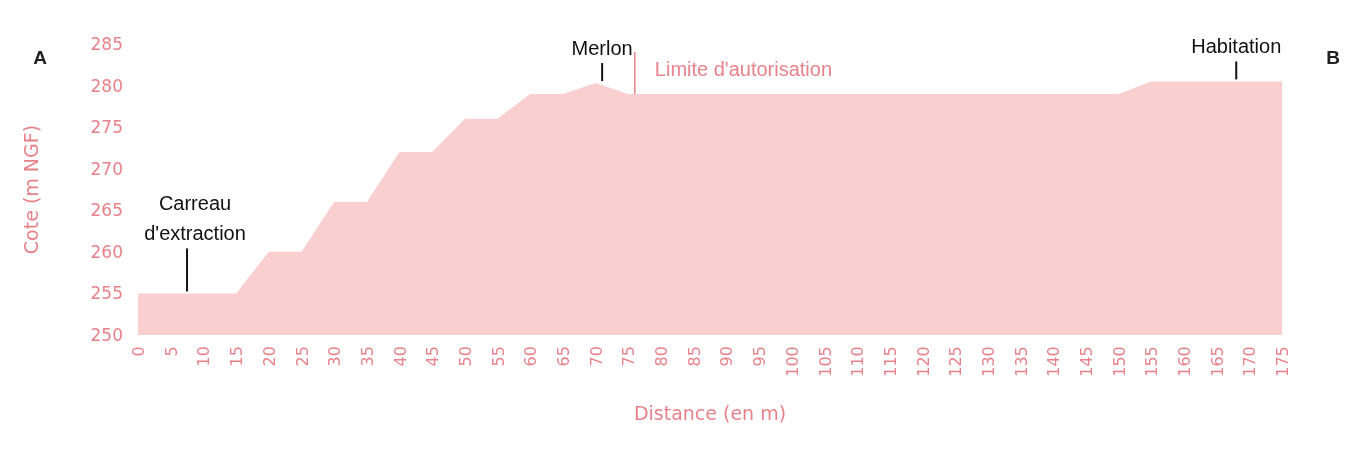  I want to click on annotation: Merlon, so click(602, 48).